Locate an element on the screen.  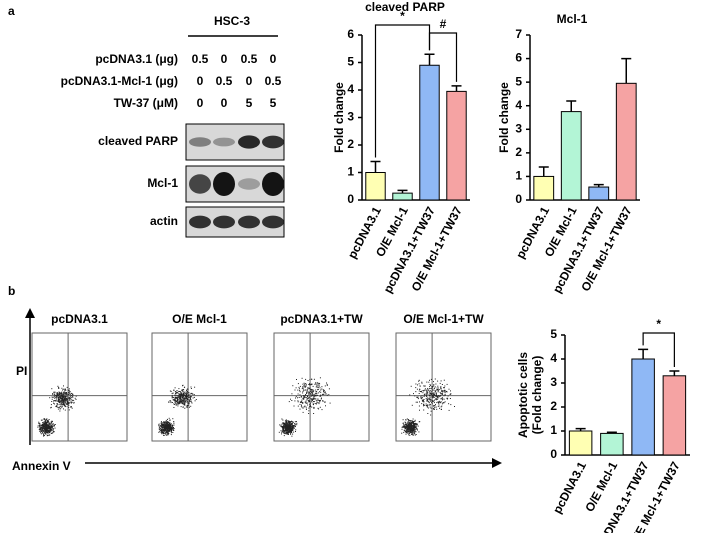
y-tick-label: 2 is located at coordinates (553, 406).